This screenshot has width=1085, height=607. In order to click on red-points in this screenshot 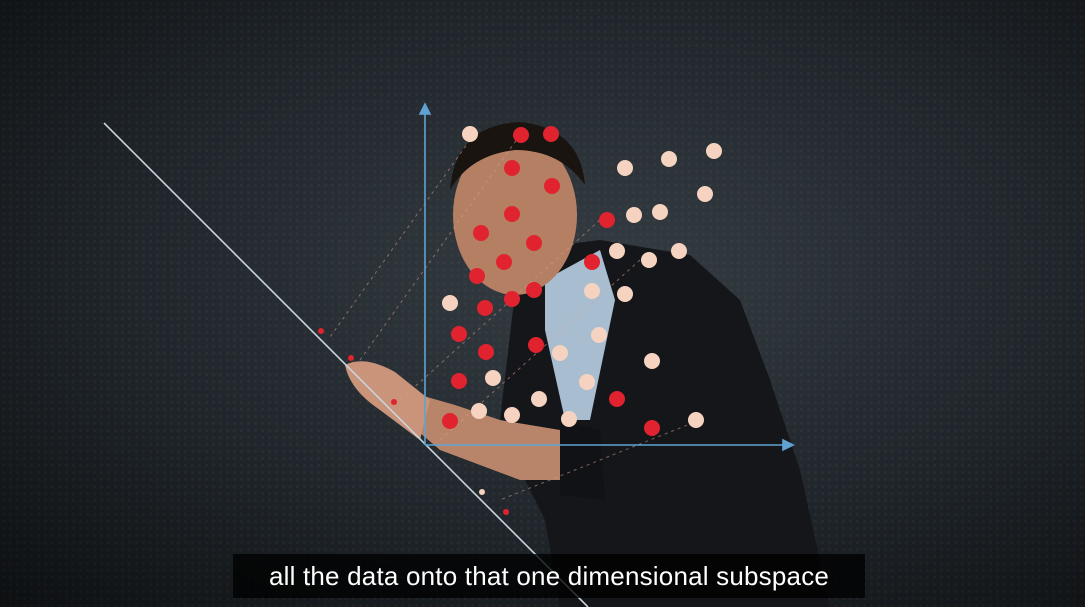, I will do `click(551, 281)`.